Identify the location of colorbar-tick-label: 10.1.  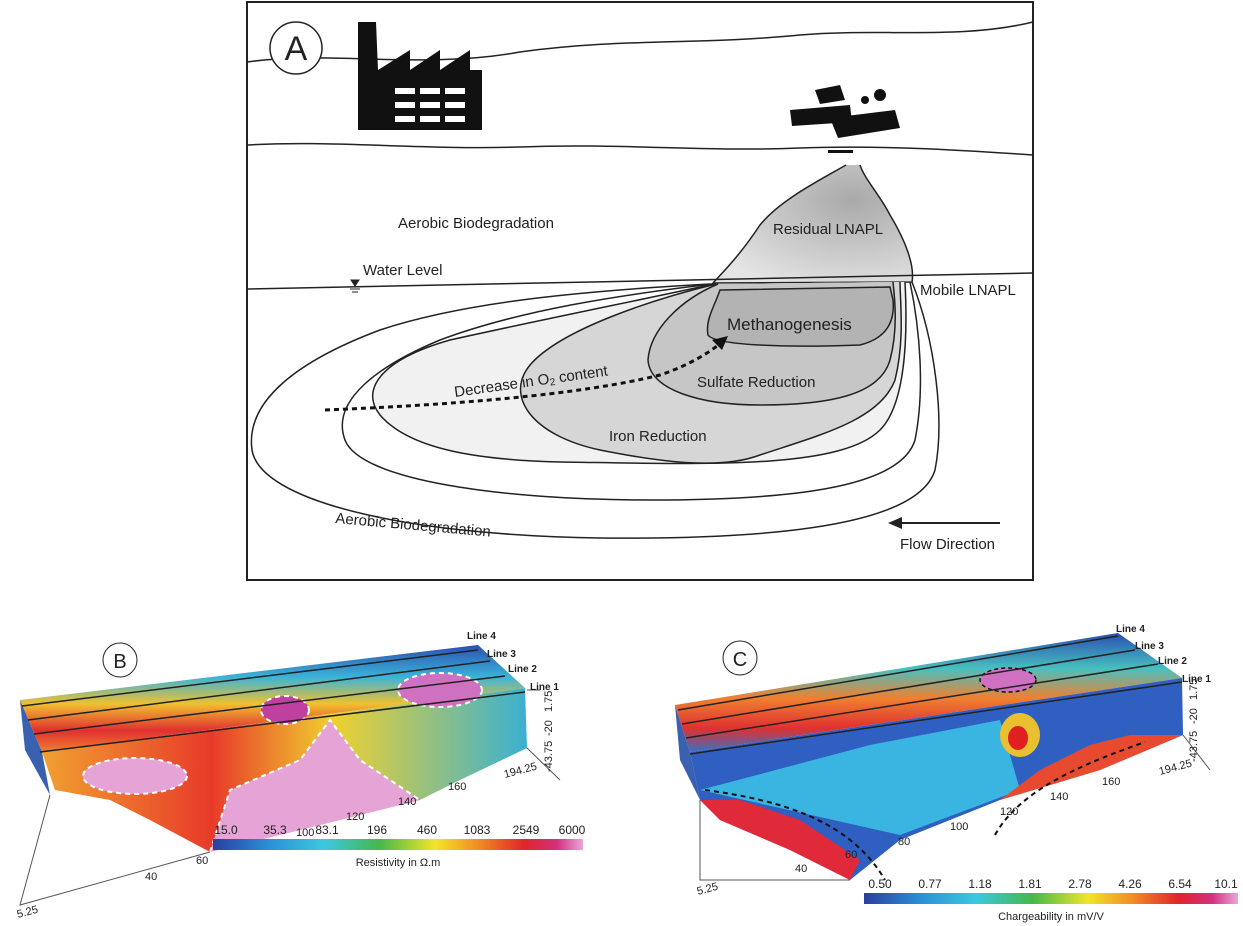
(1226, 884).